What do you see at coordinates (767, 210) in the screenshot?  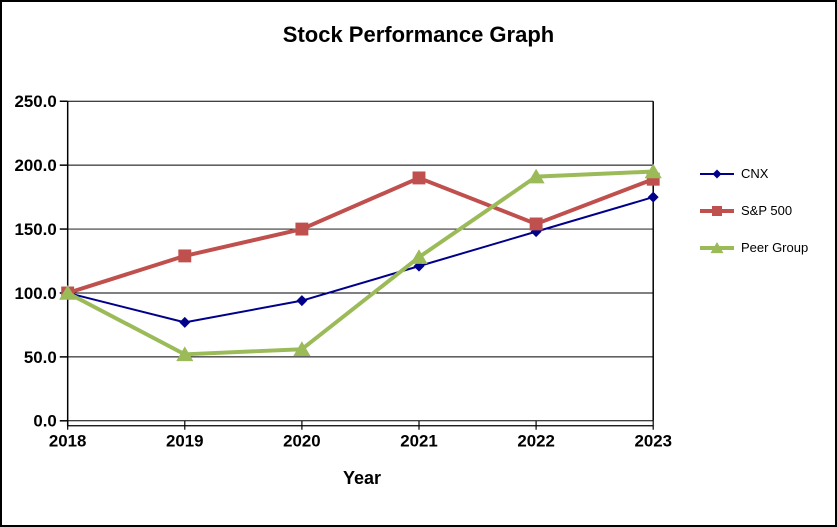 I see `legend-label-sp500: S&P 500` at bounding box center [767, 210].